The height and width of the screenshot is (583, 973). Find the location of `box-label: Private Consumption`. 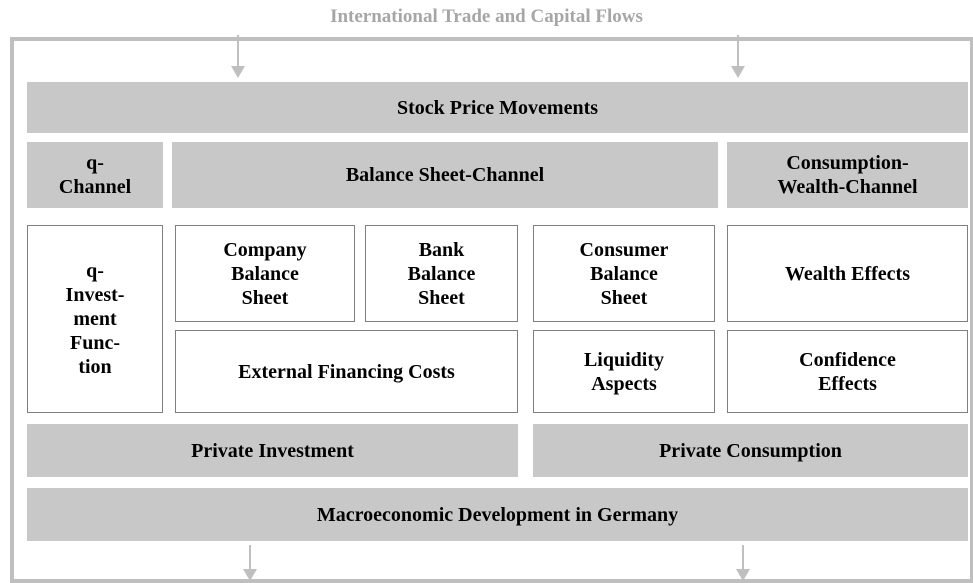

box-label: Private Consumption is located at coordinates (750, 450).